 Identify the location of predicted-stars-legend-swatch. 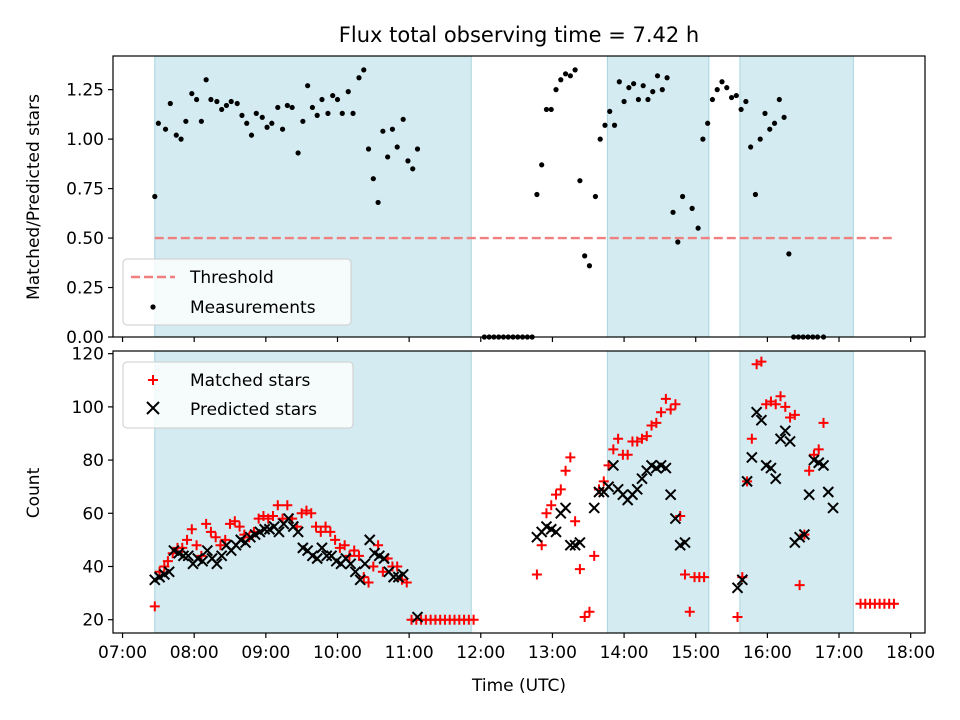
(153, 408).